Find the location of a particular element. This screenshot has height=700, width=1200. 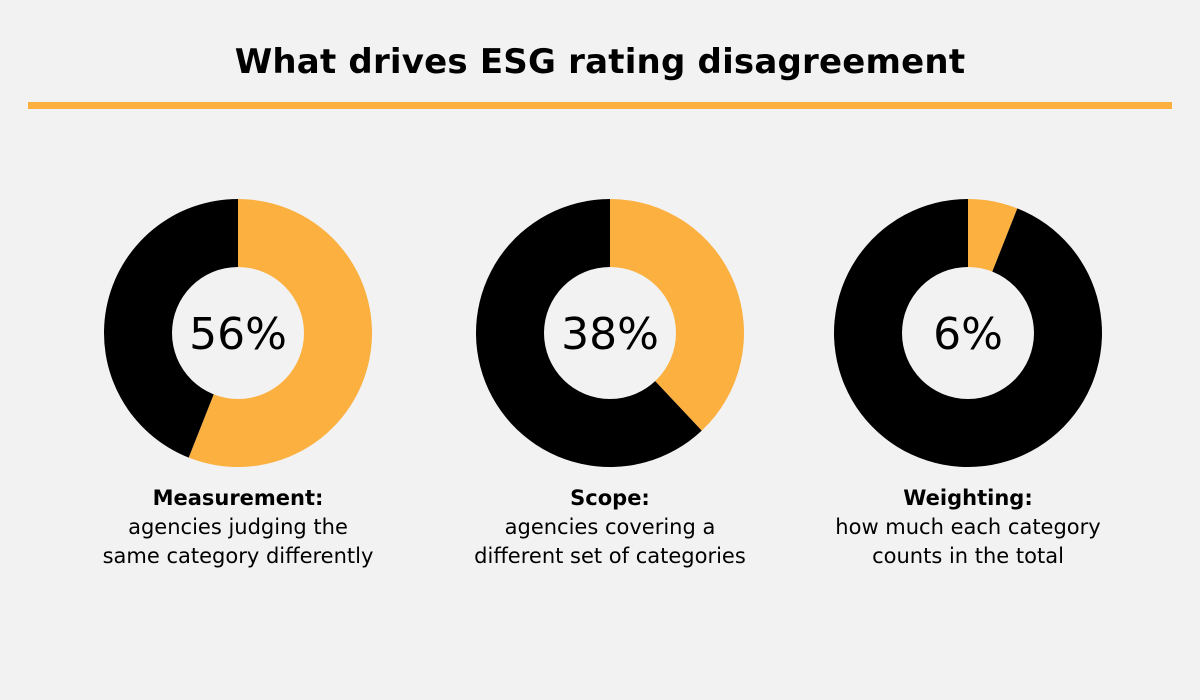

donut-hole-scope is located at coordinates (610, 333).